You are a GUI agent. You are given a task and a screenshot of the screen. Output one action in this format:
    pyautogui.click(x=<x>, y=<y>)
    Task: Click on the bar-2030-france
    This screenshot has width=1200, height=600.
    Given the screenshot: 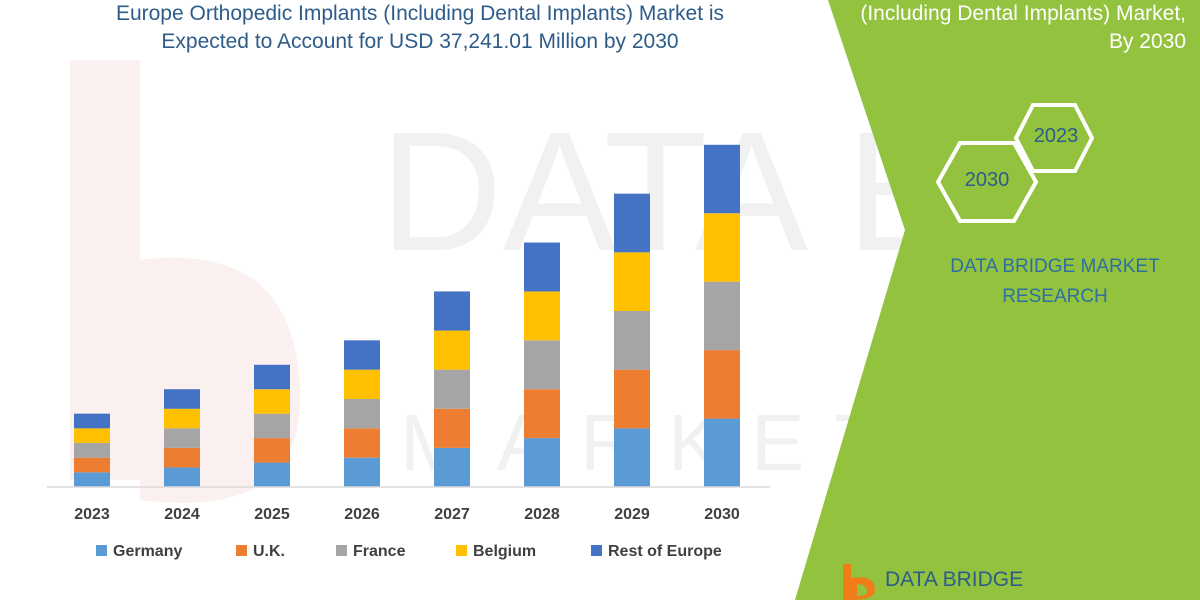 What is the action you would take?
    pyautogui.click(x=722, y=316)
    